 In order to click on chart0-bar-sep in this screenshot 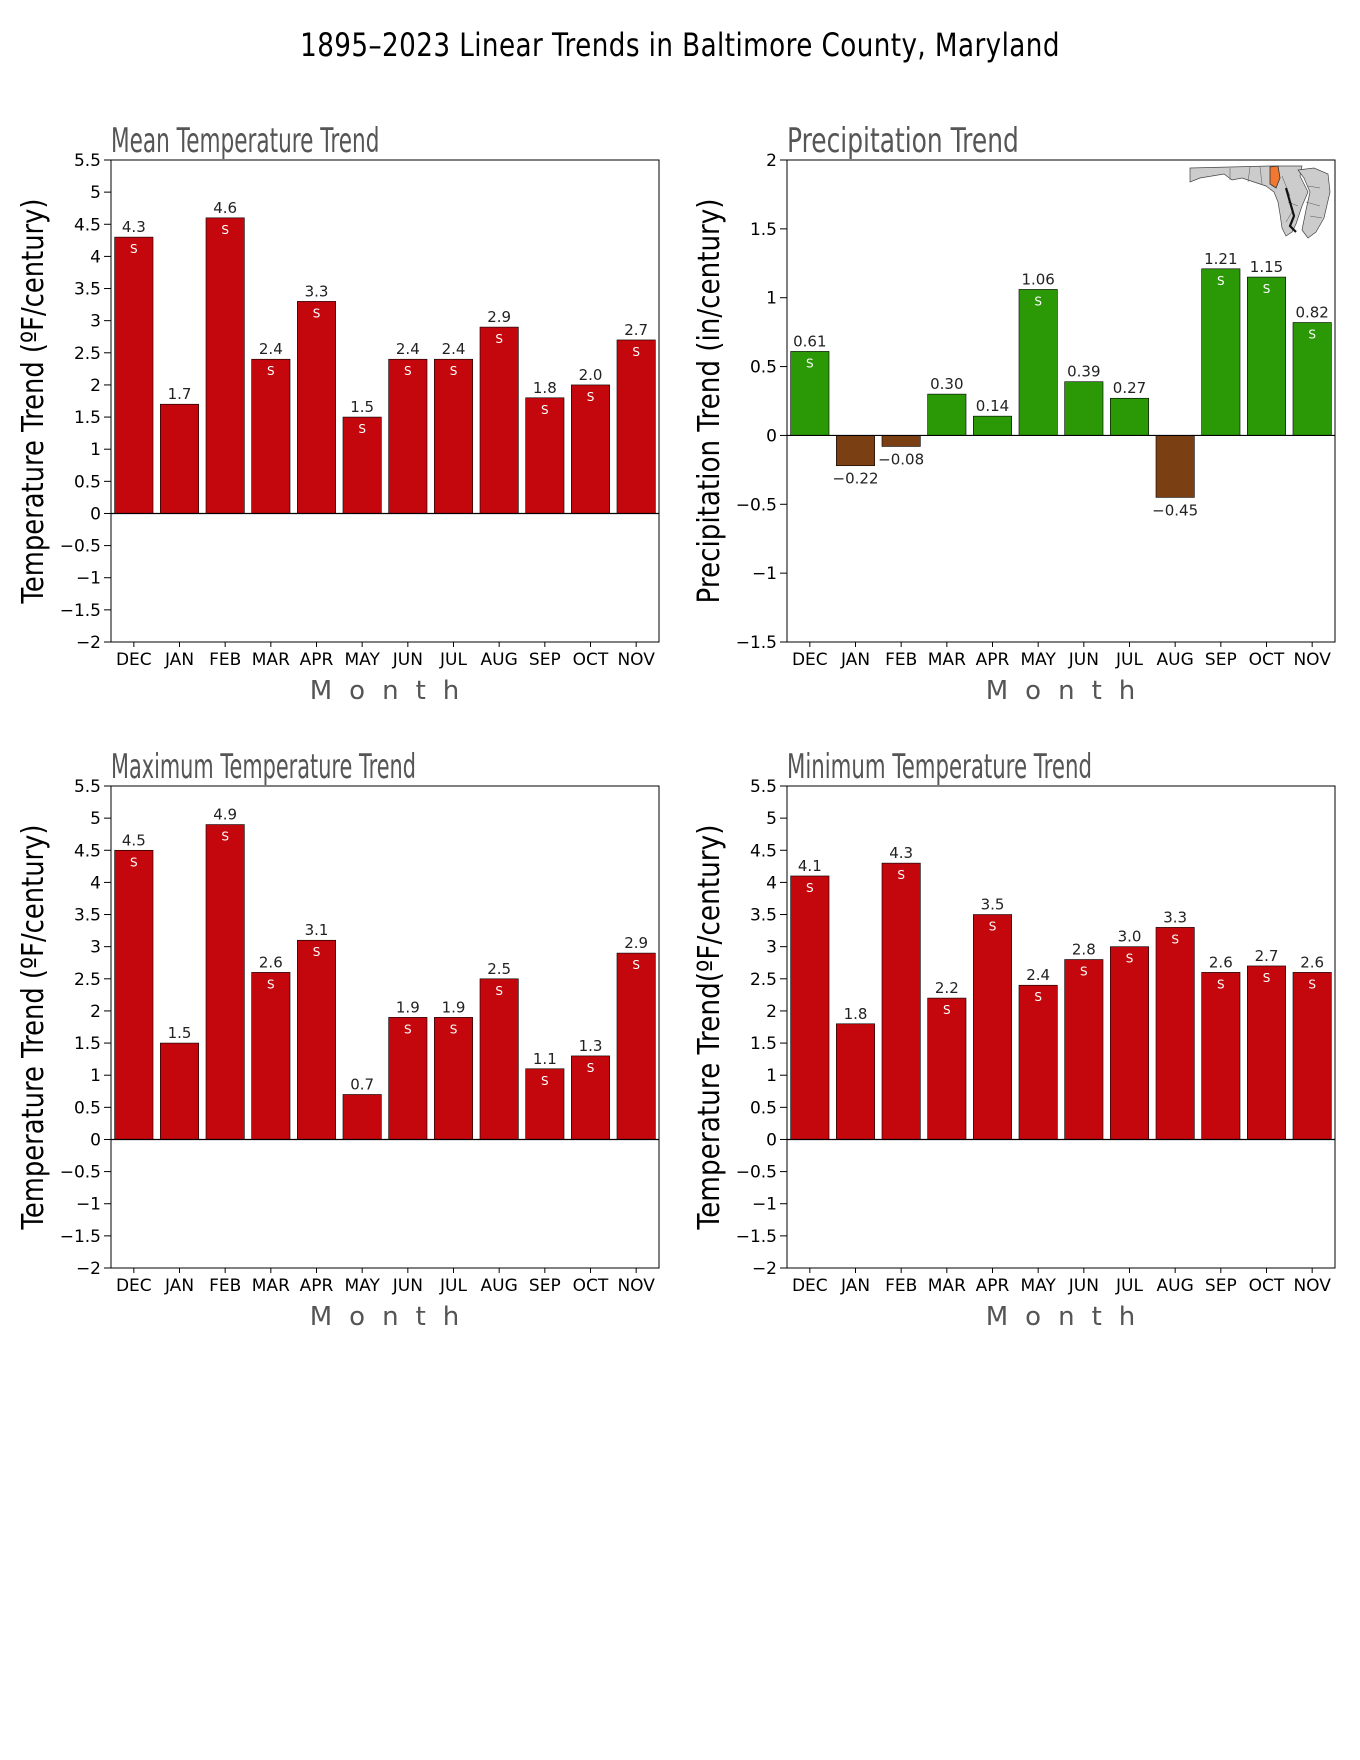, I will do `click(545, 455)`.